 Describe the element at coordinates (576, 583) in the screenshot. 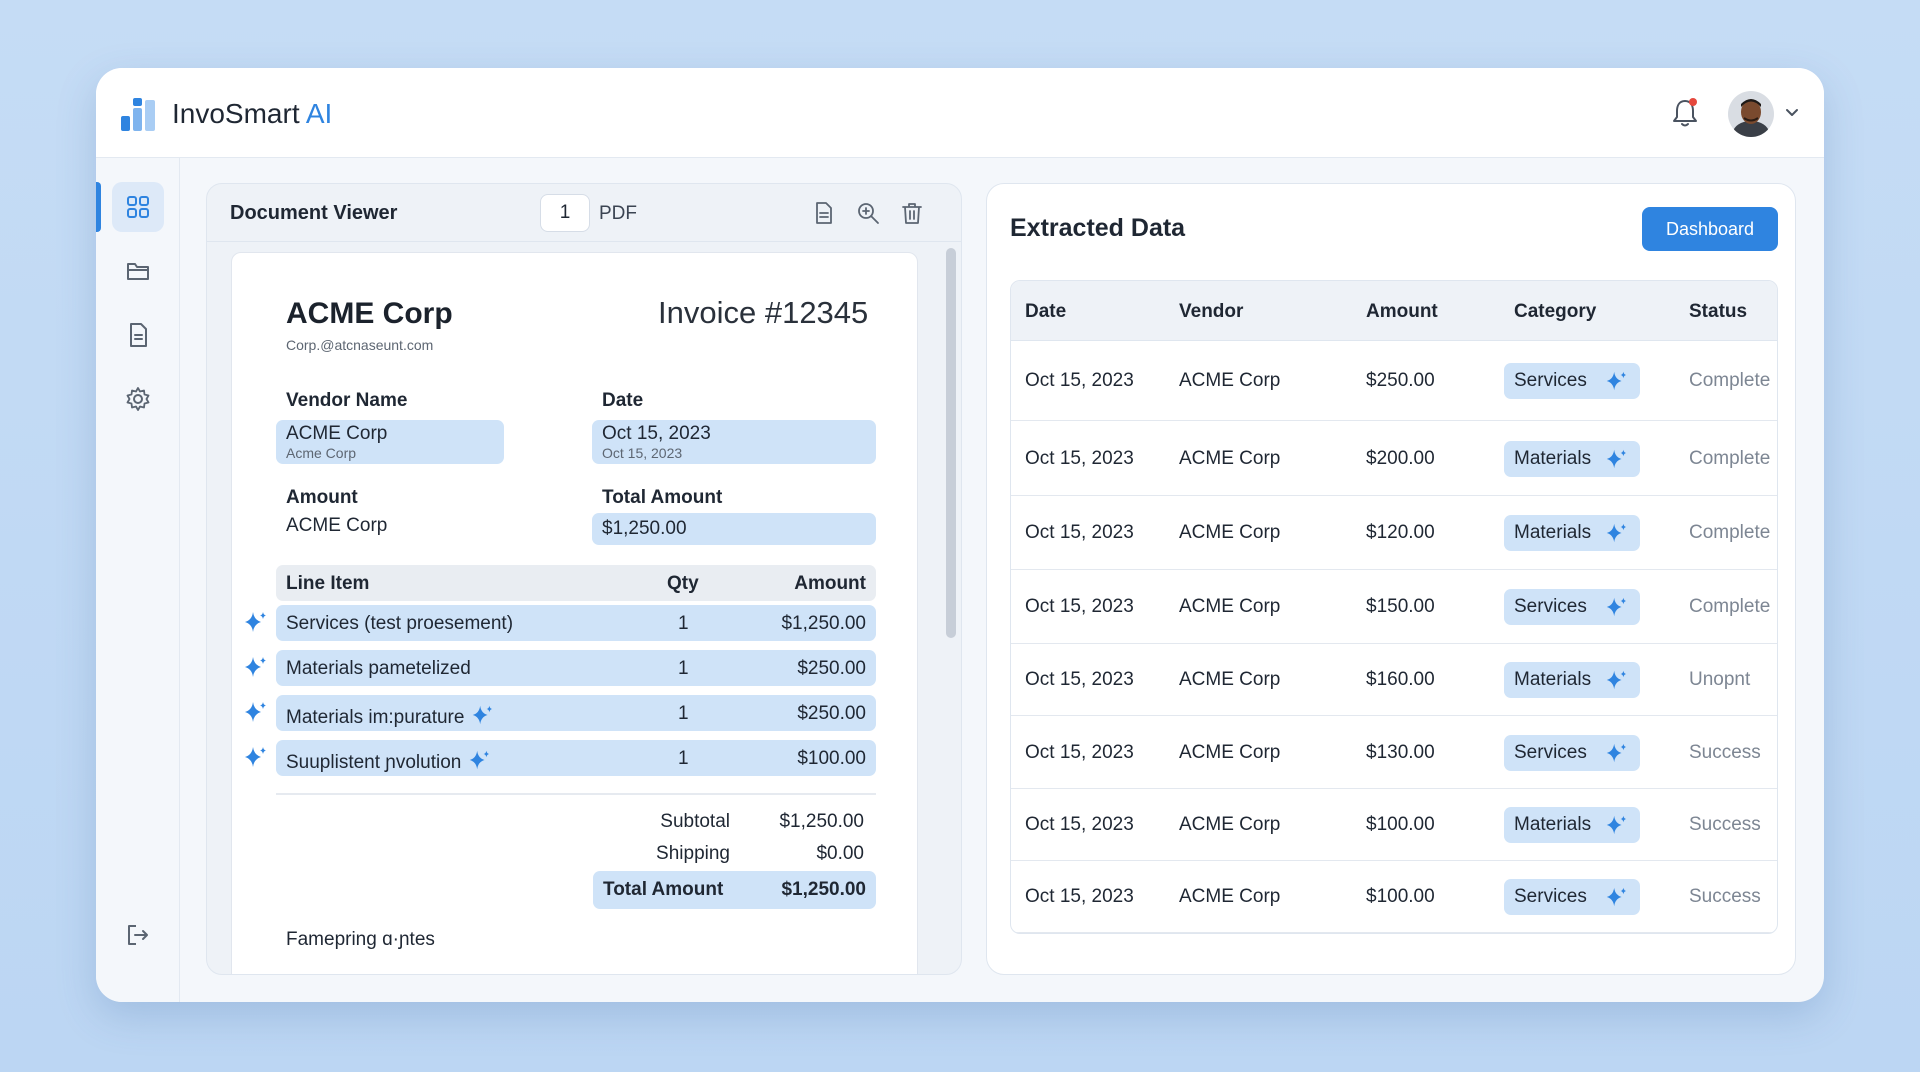

I see `line-items-header: Line Item Qty Amount` at that location.